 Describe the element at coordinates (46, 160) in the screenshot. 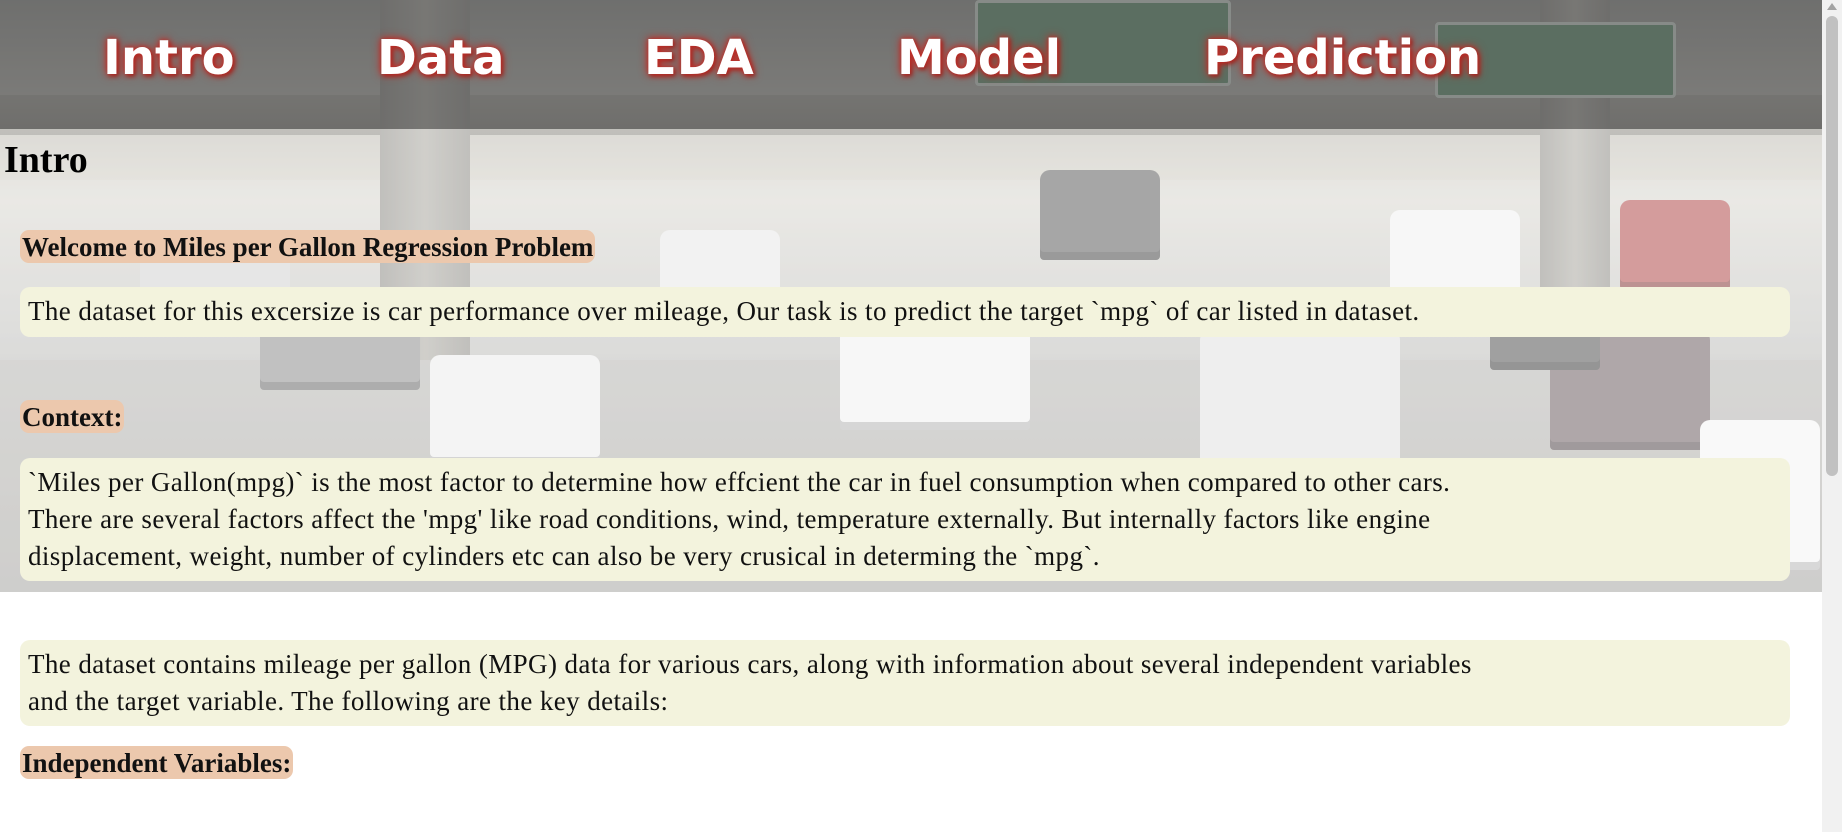

I see `page-title: Intro` at that location.